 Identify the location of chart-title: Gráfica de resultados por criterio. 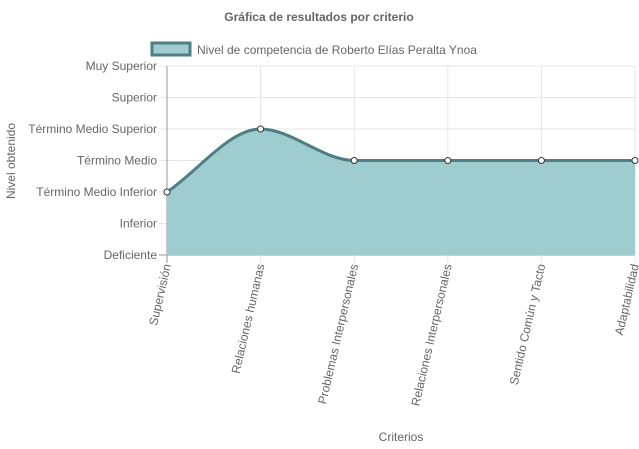
(318, 17).